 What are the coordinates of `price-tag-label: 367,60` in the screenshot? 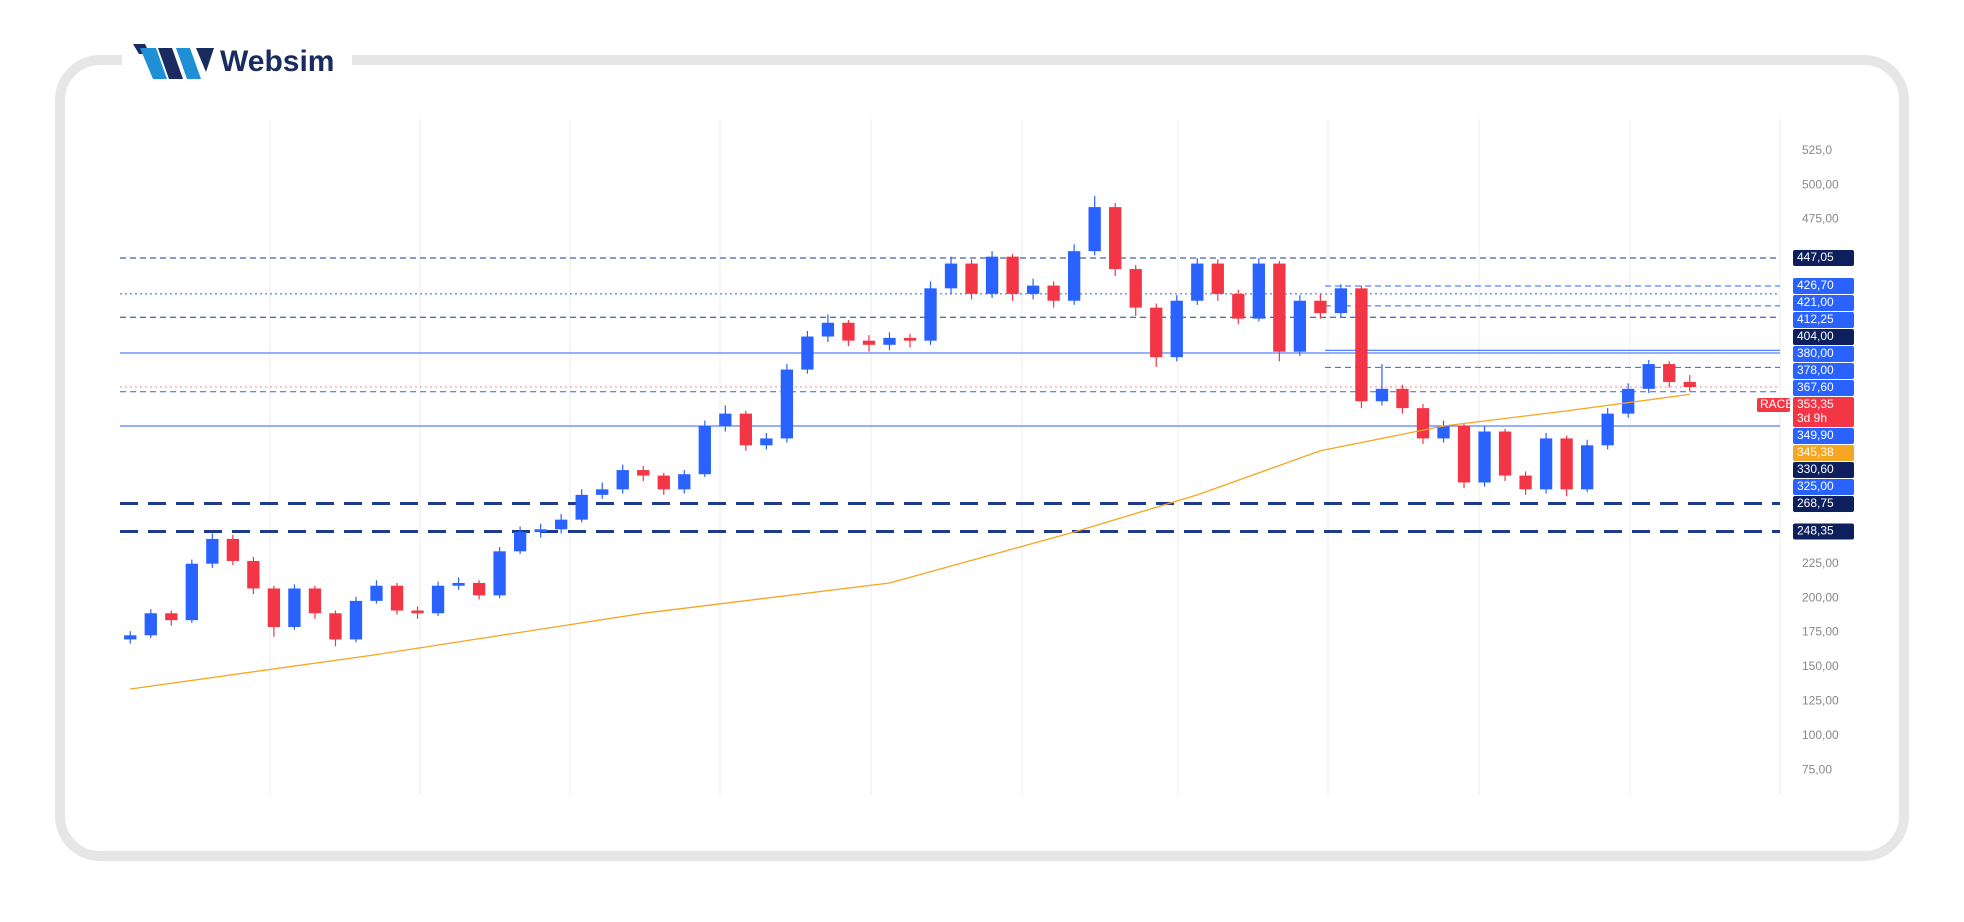 It's located at (1815, 387).